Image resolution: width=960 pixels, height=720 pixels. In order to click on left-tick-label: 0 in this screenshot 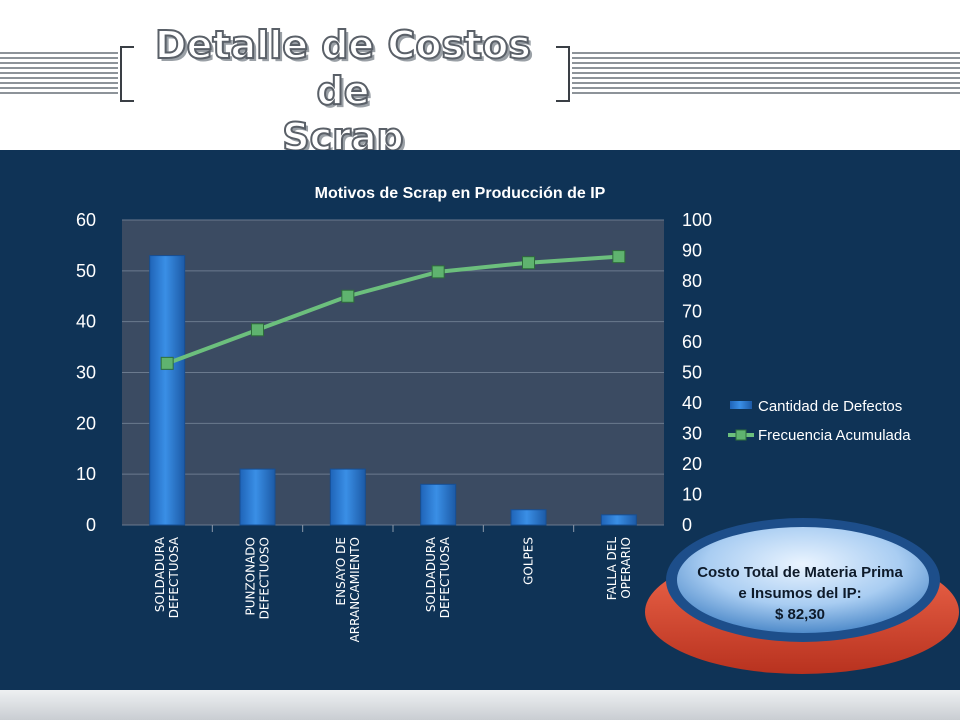, I will do `click(91, 525)`.